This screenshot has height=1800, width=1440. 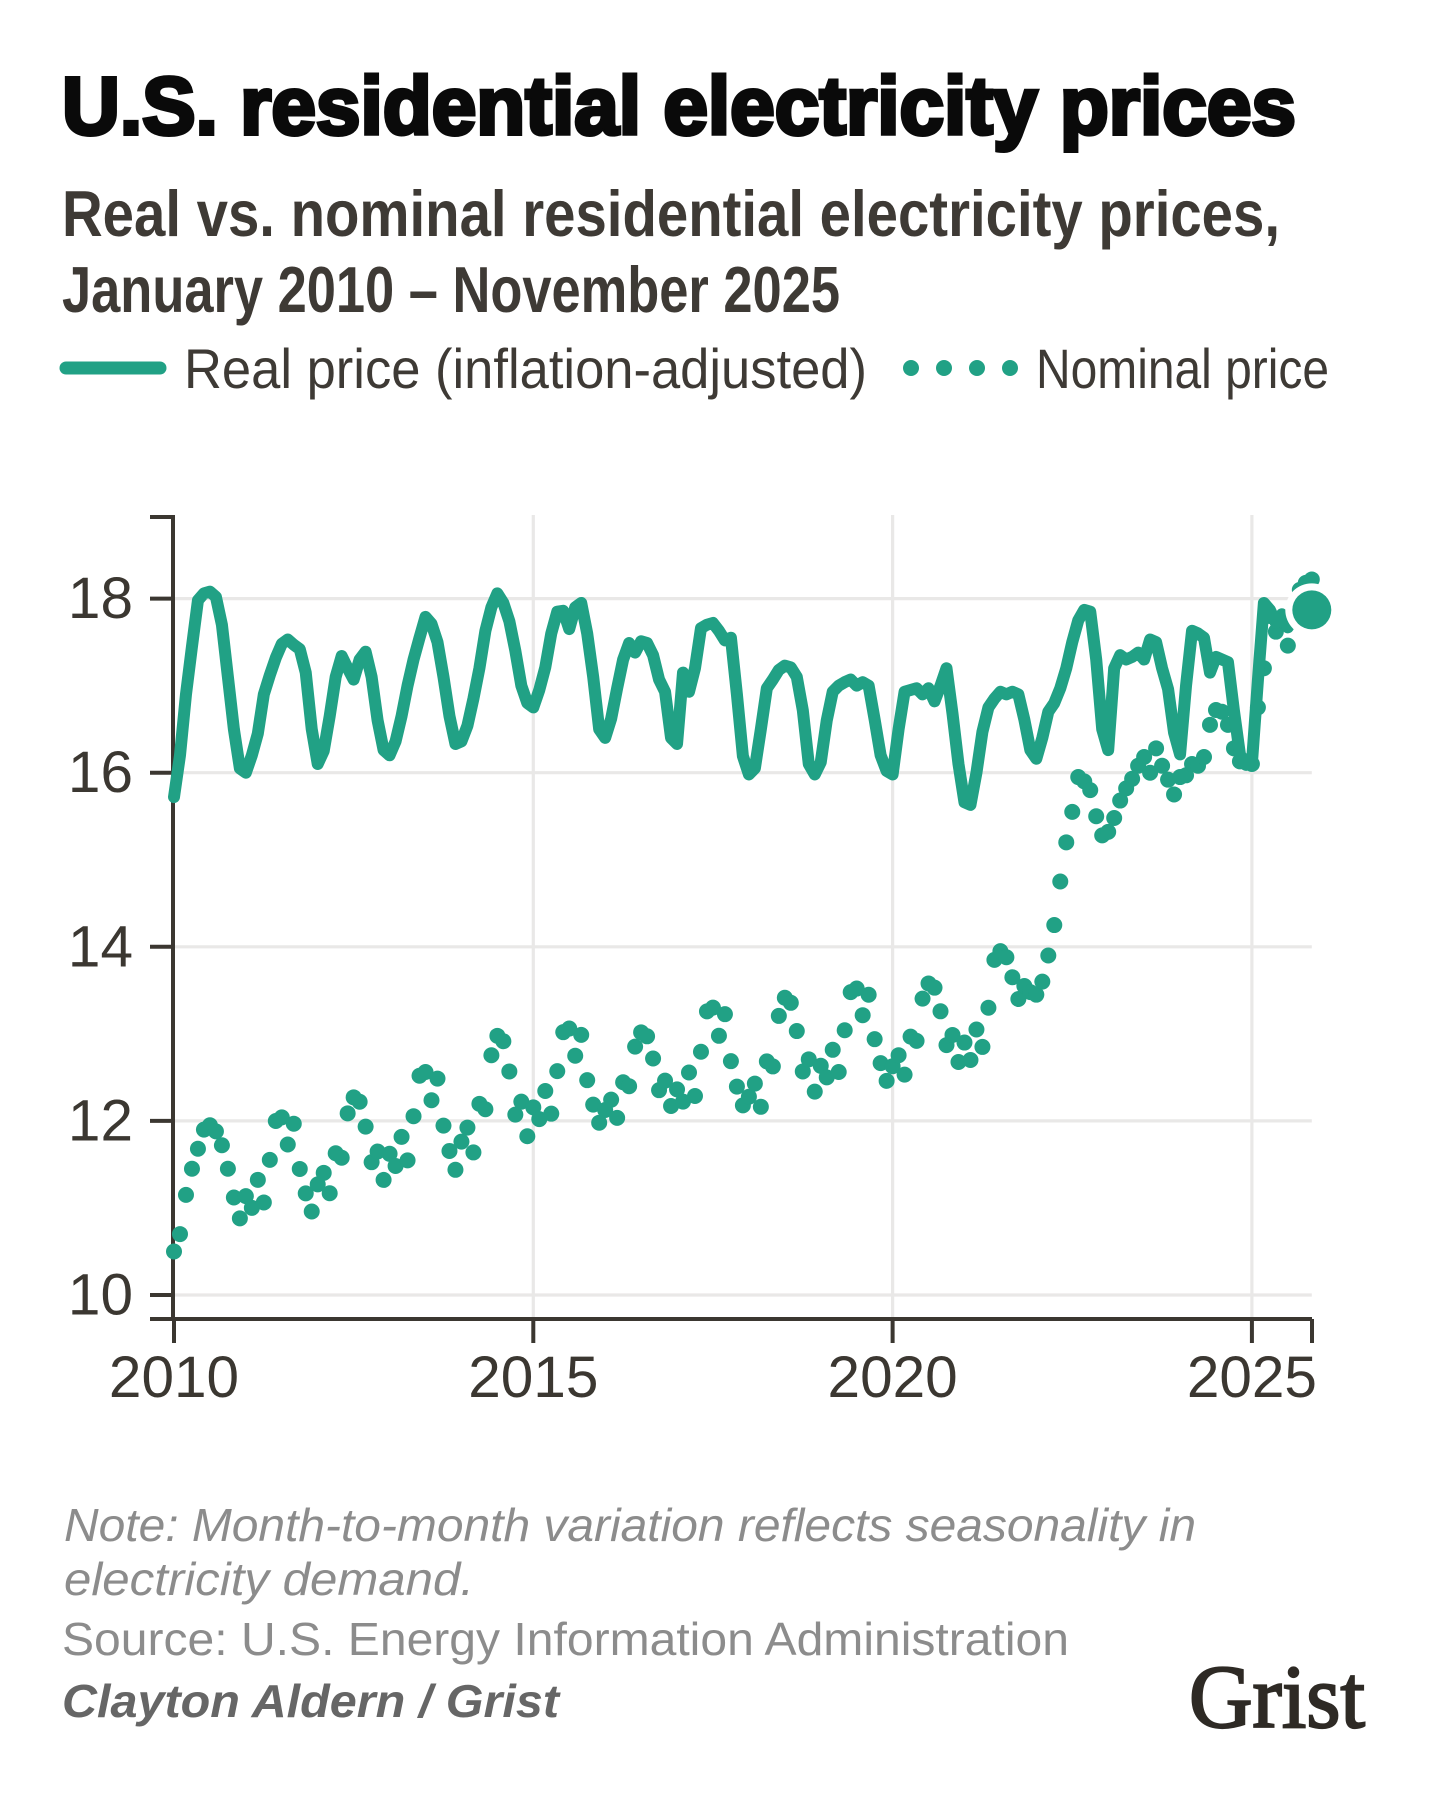 What do you see at coordinates (525, 368) in the screenshot?
I see `svg-text:Real price (inflation-adjusted: Real price (inflation-adjusted)` at bounding box center [525, 368].